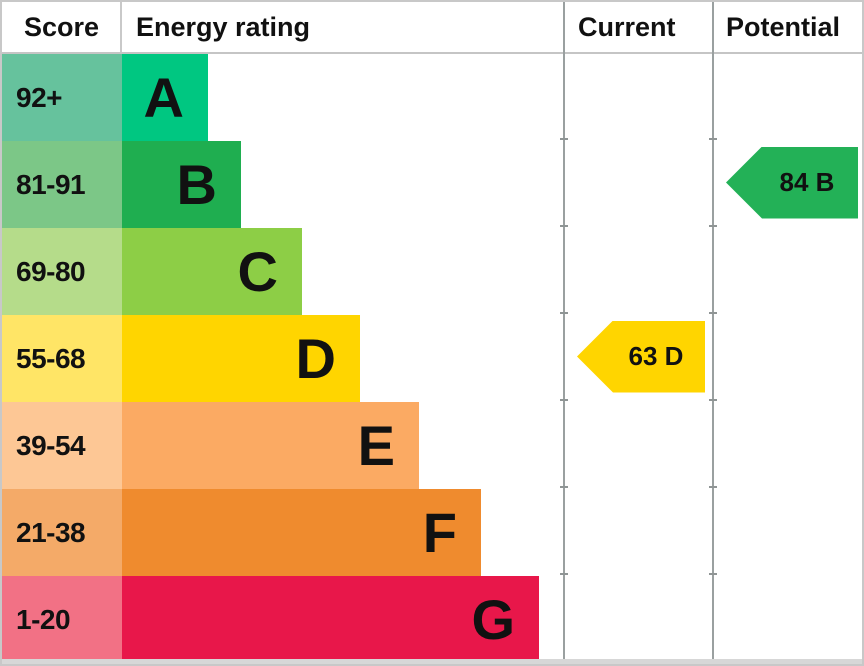  What do you see at coordinates (432, 661) in the screenshot?
I see `bottom-border` at bounding box center [432, 661].